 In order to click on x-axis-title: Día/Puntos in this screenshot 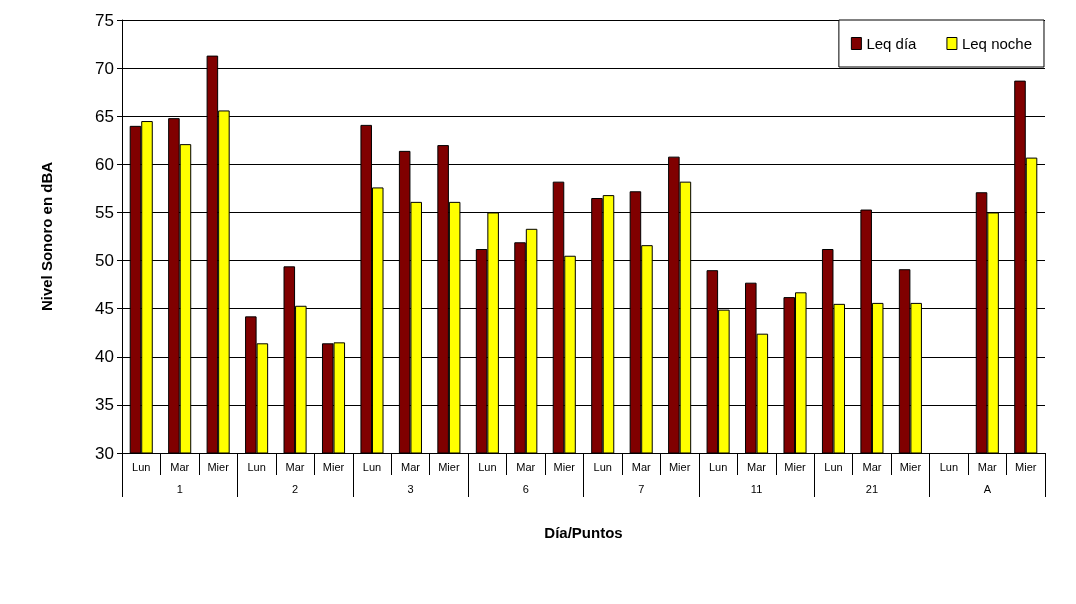, I will do `click(583, 532)`.